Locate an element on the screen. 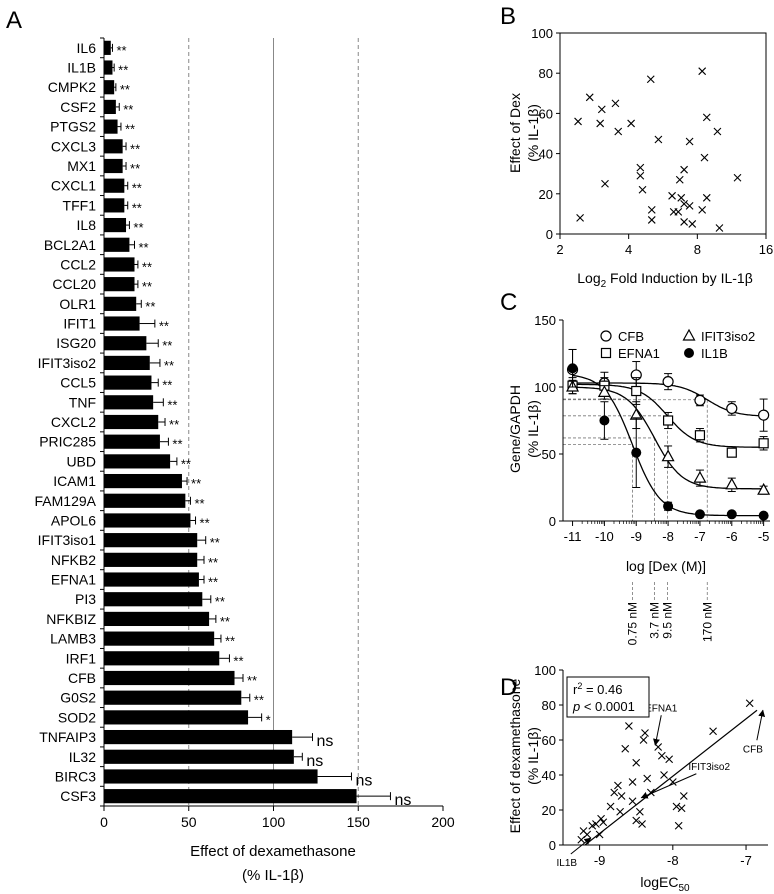  panel-a-category-label: EFNA1 is located at coordinates (73, 580).